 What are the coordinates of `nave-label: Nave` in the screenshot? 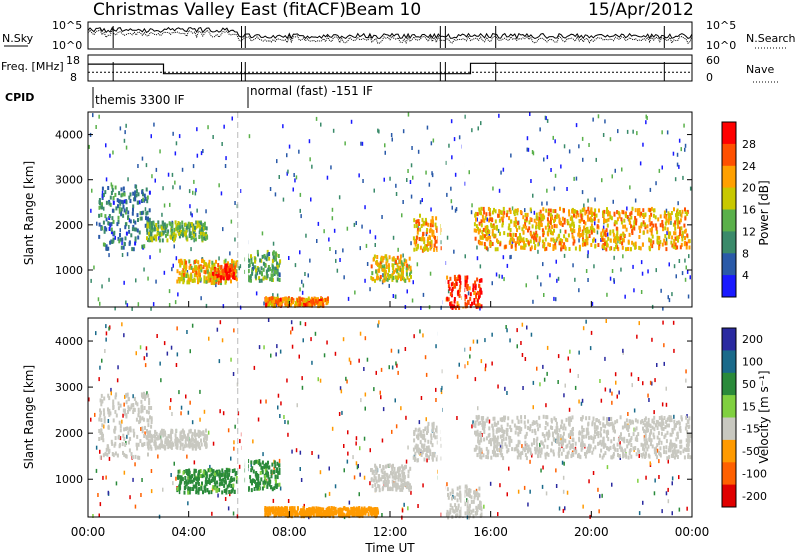 It's located at (760, 69).